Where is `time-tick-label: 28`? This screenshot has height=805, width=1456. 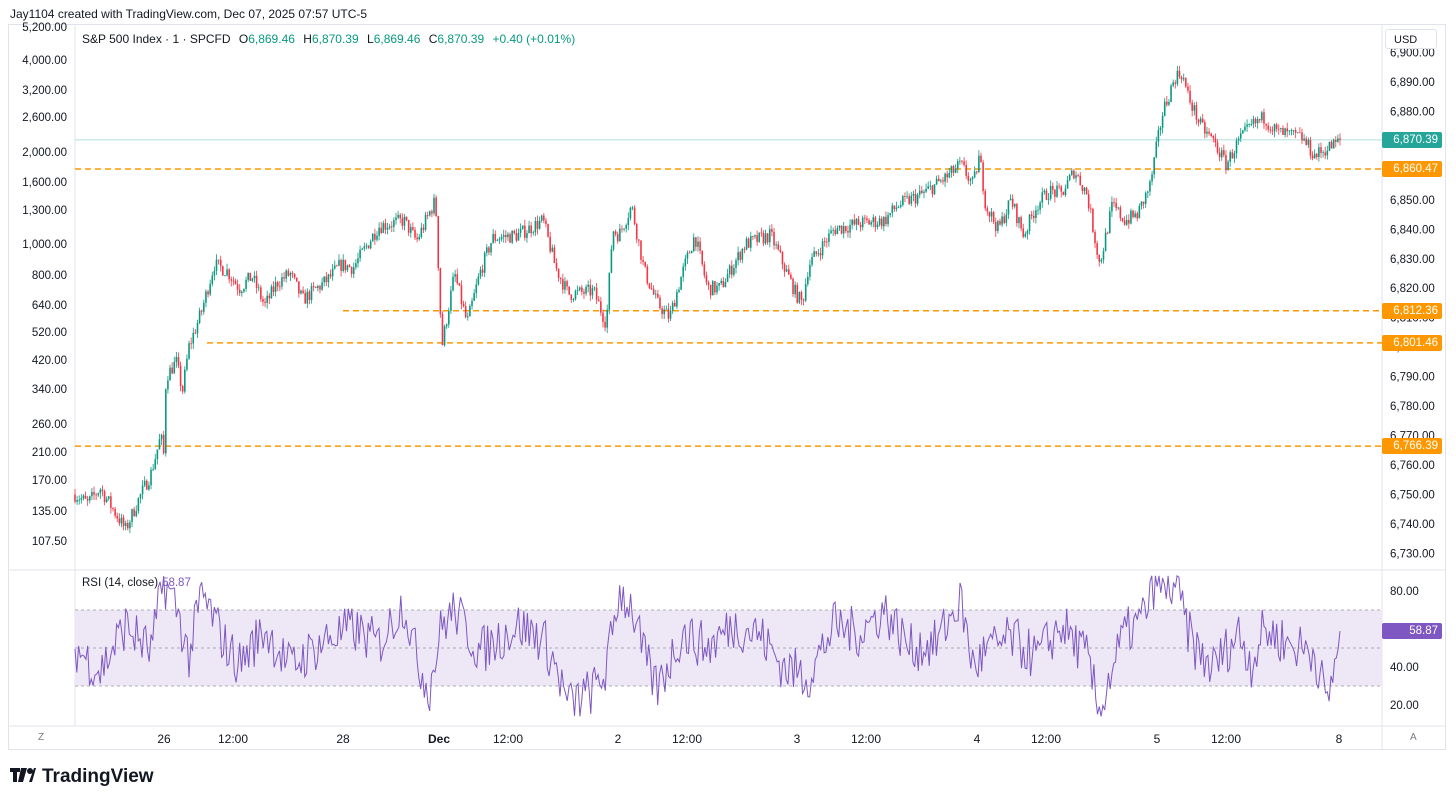
time-tick-label: 28 is located at coordinates (343, 739).